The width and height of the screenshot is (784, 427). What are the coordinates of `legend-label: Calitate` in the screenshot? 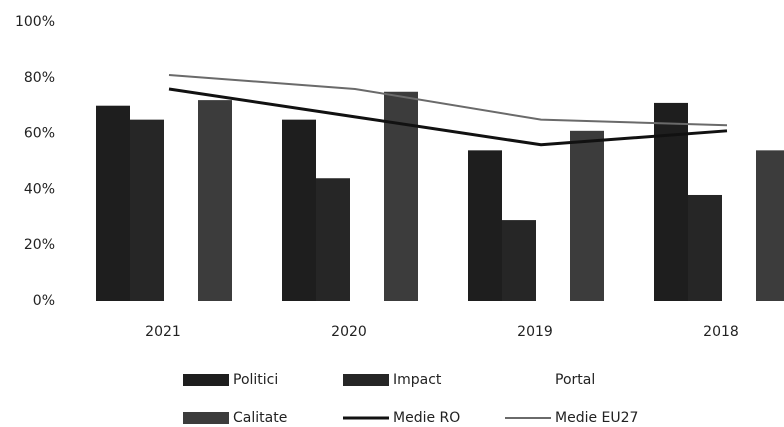 It's located at (260, 418).